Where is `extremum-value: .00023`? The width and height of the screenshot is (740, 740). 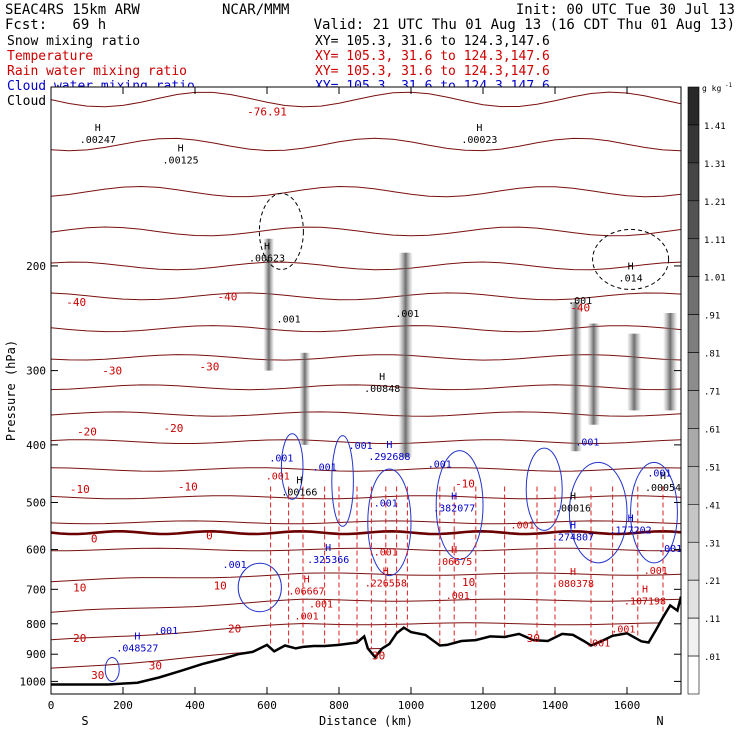 extremum-value: .00023 is located at coordinates (479, 140).